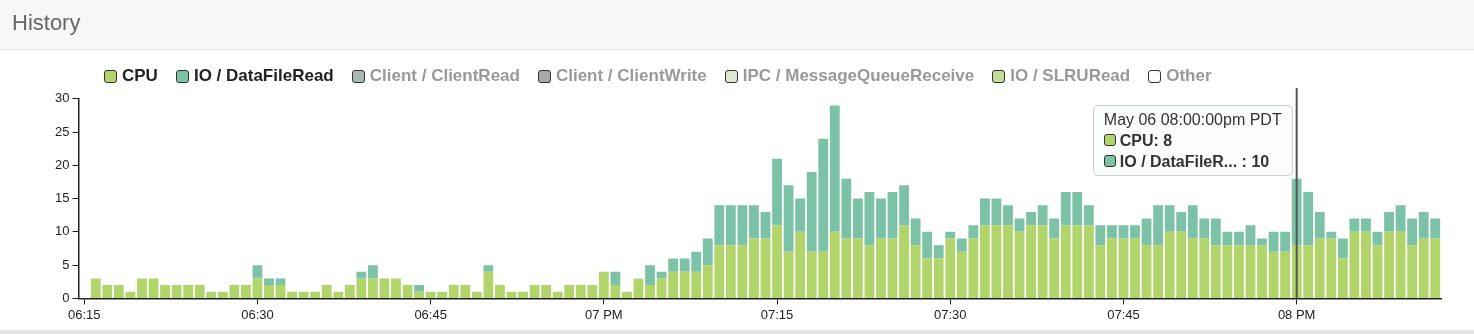 This screenshot has width=1474, height=334. What do you see at coordinates (1146, 140) in the screenshot?
I see `annotation: CPU: 8` at bounding box center [1146, 140].